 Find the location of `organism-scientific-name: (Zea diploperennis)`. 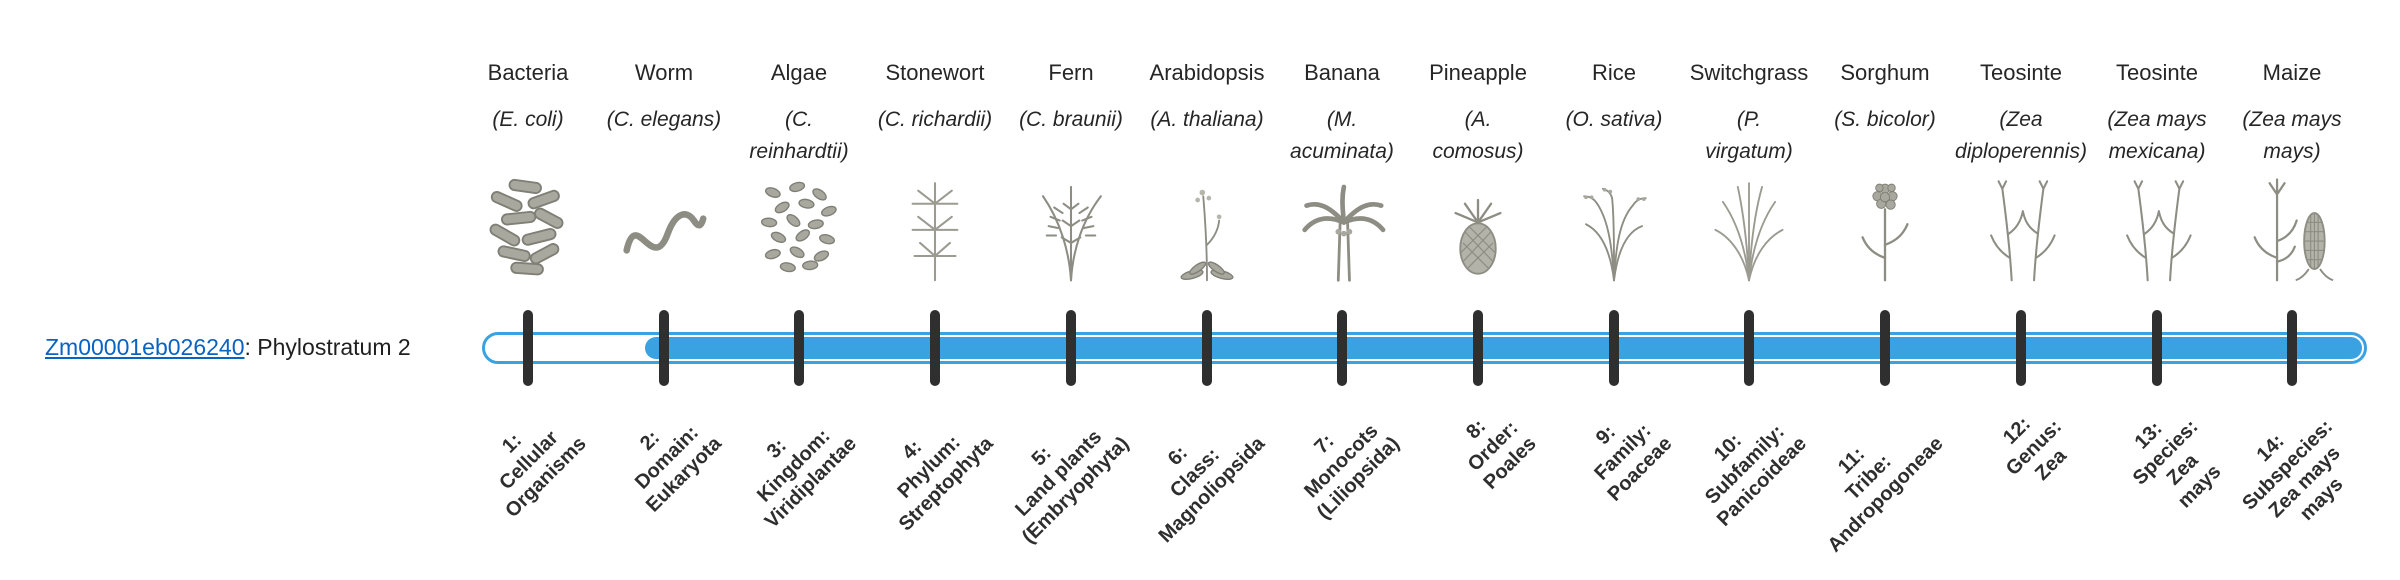

organism-scientific-name: (Zea diploperennis) is located at coordinates (2021, 135).